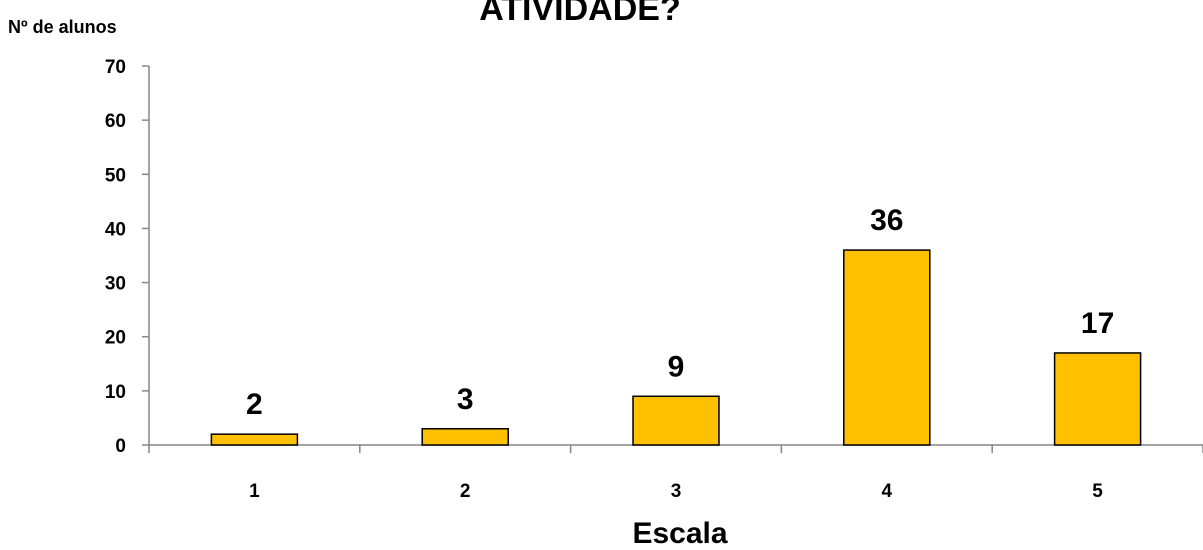  Describe the element at coordinates (1097, 323) in the screenshot. I see `data-label: 17` at that location.